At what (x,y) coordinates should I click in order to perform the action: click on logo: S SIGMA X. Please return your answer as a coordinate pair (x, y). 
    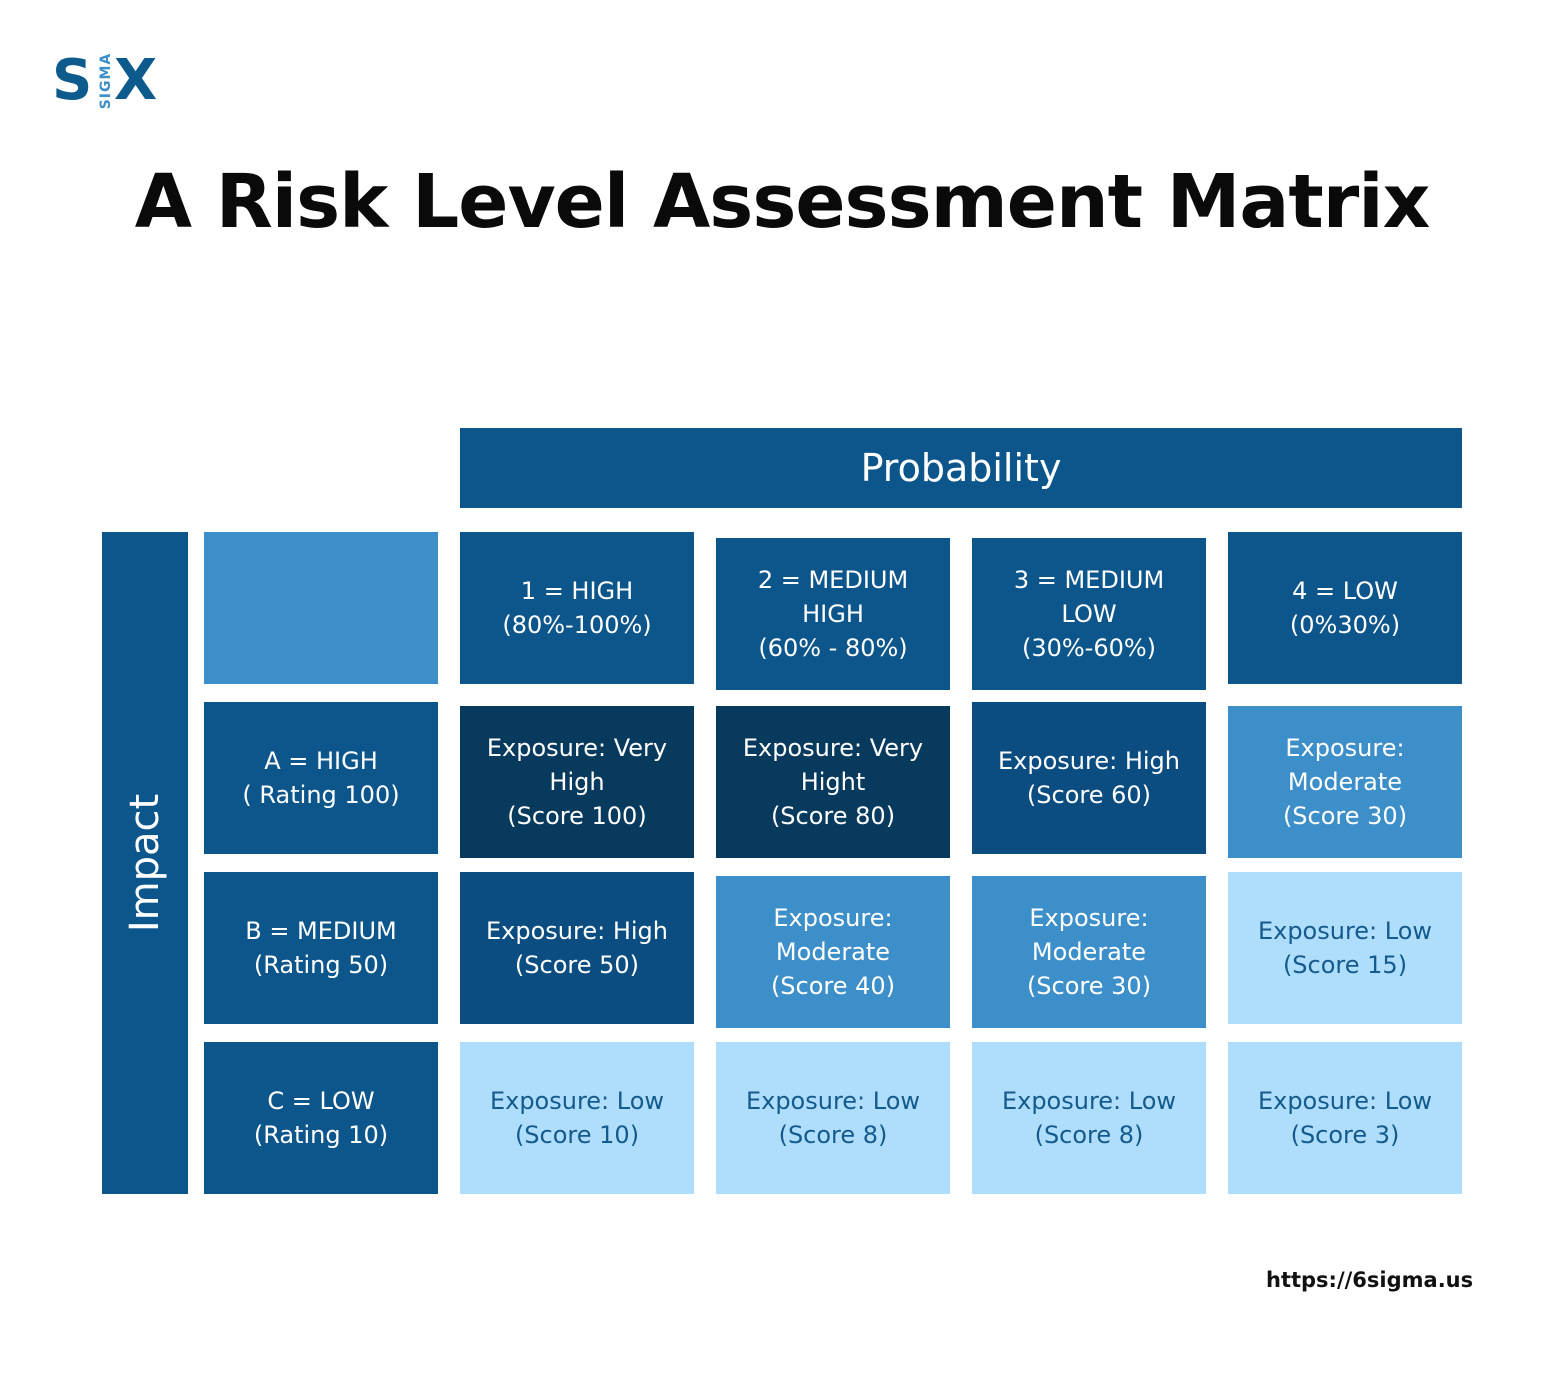
    Looking at the image, I should click on (108, 81).